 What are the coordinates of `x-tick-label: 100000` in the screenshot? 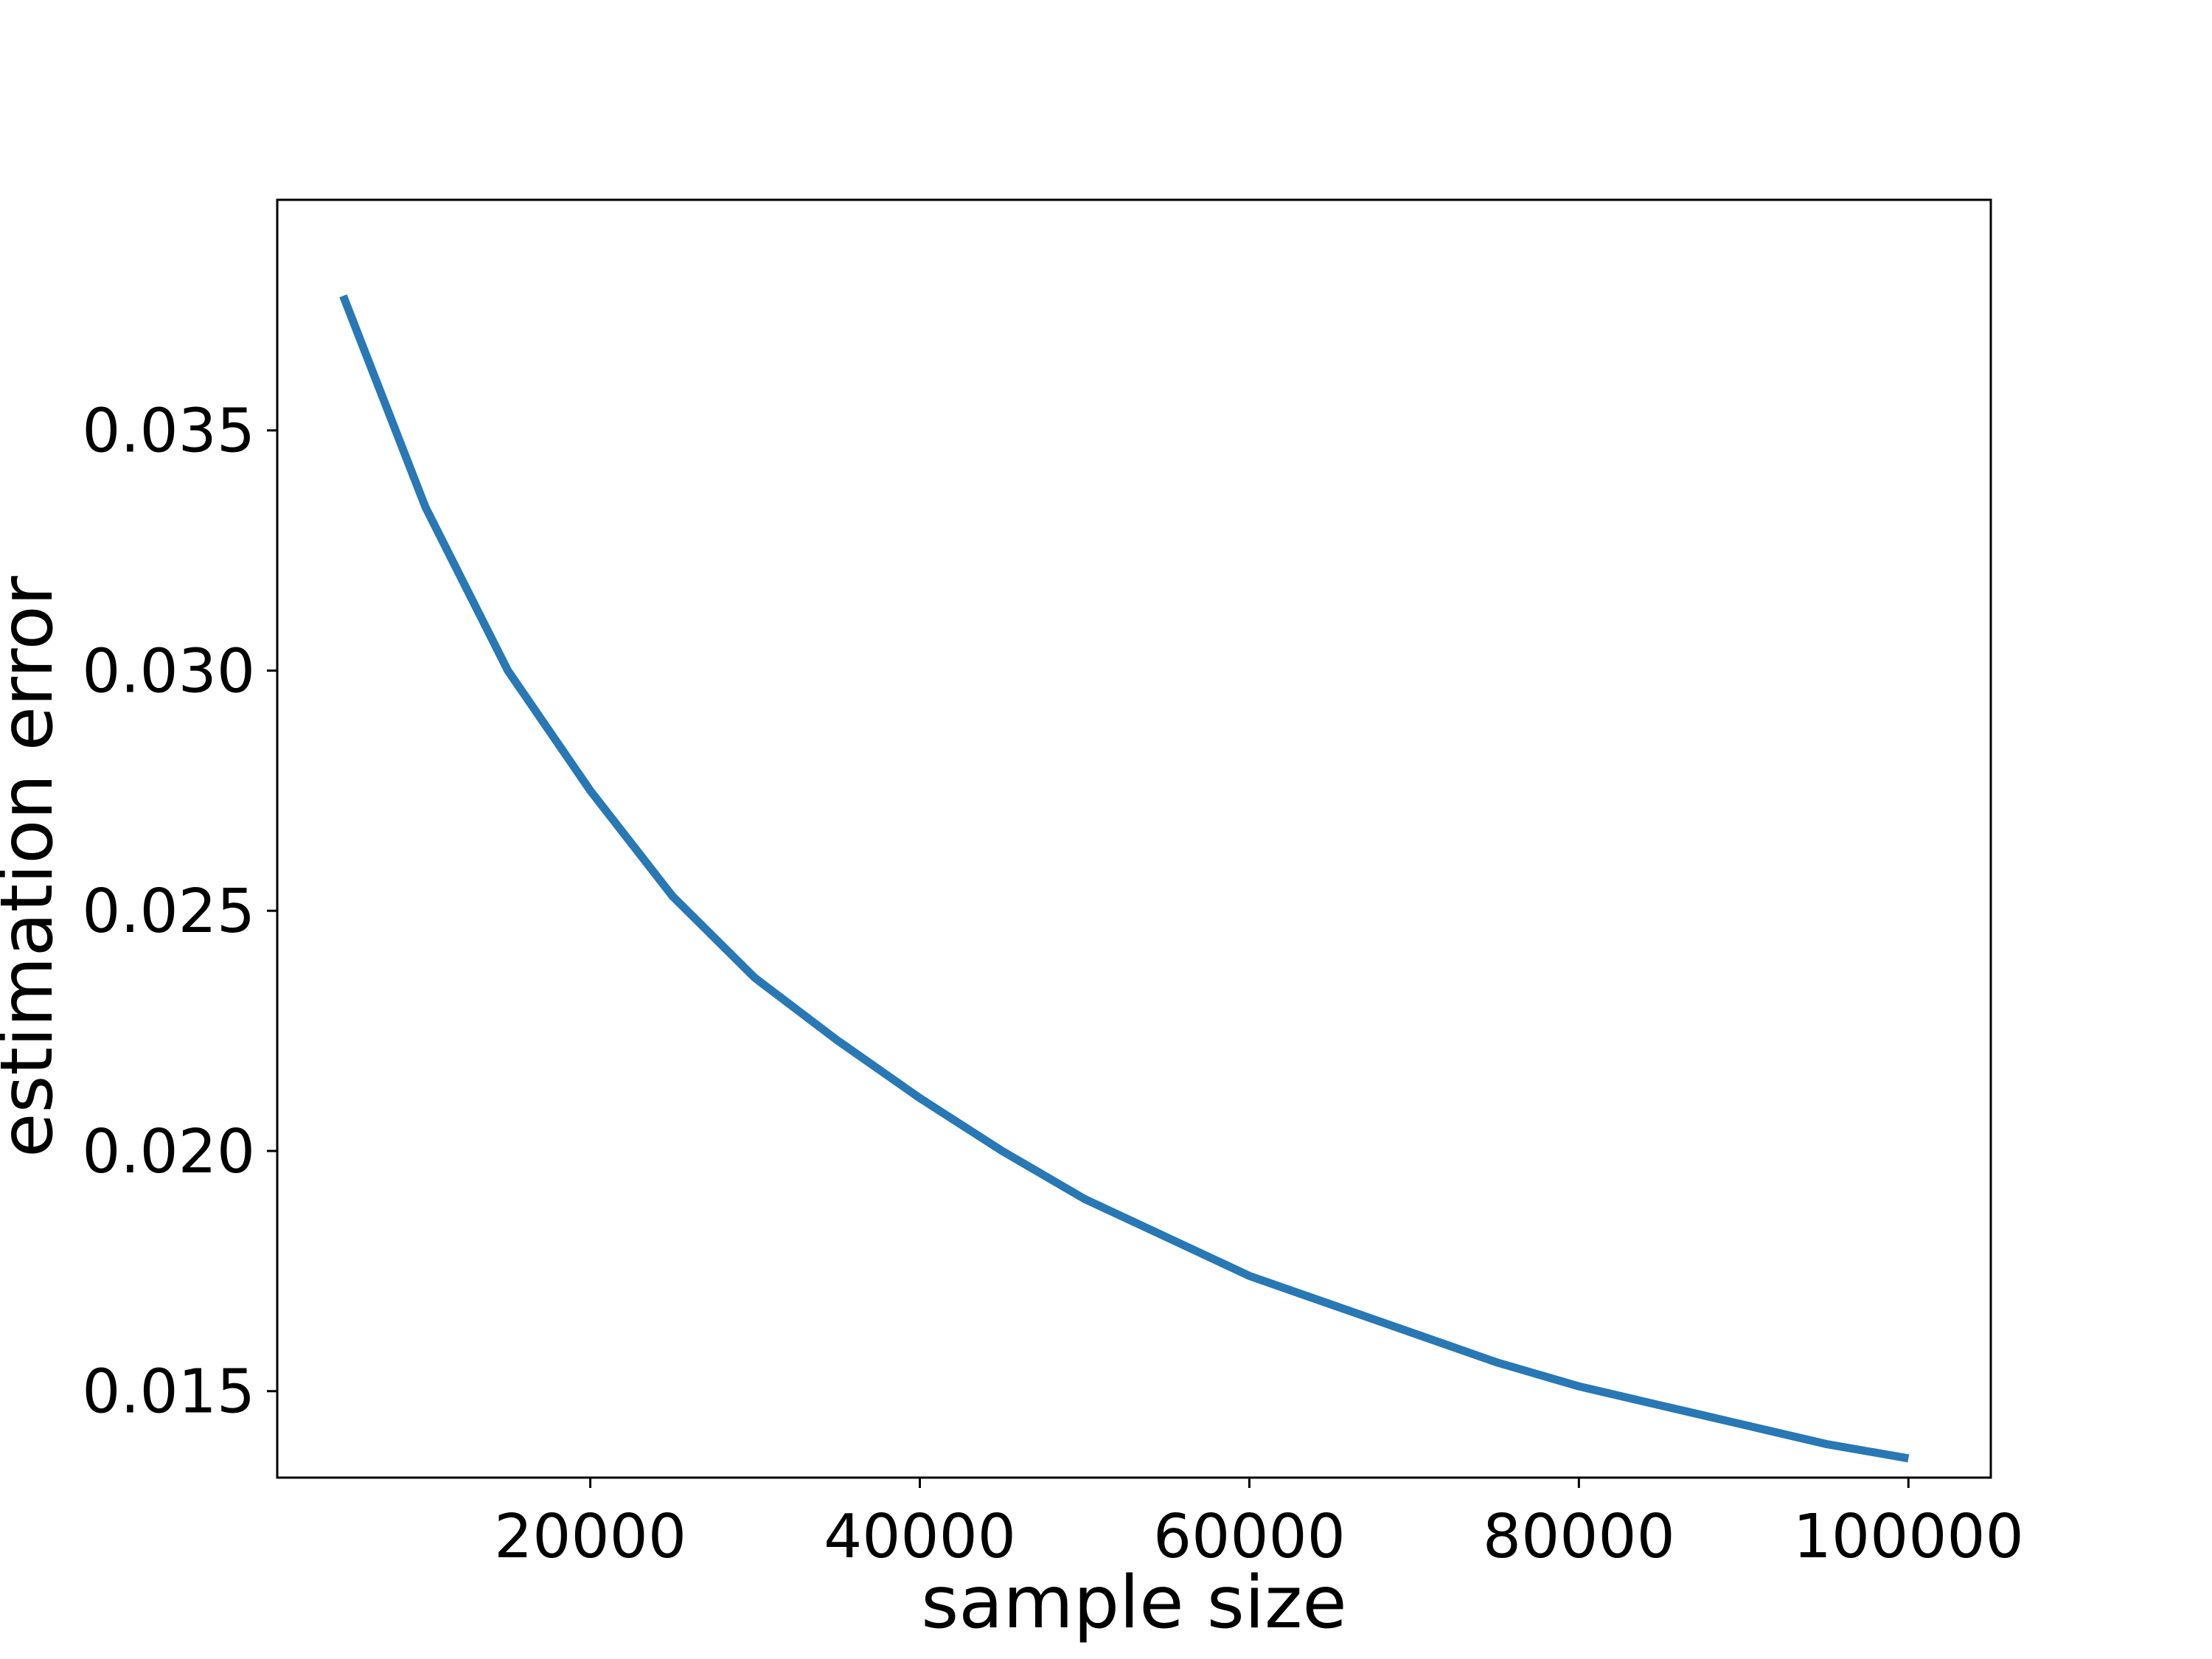 It's located at (1908, 1537).